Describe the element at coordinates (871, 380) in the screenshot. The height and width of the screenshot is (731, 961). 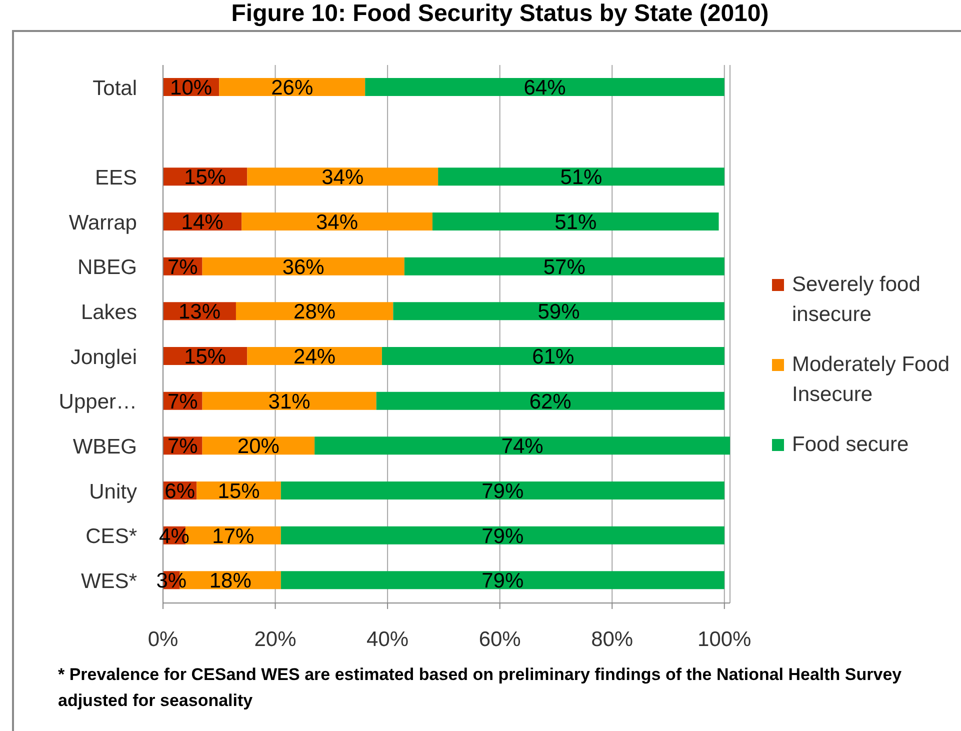
I see `legend-label: Moderately Food Insecure` at that location.